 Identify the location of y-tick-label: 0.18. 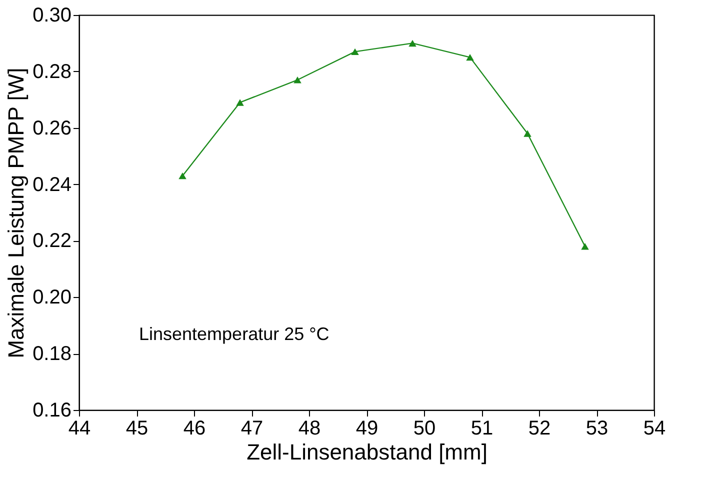
(52, 354).